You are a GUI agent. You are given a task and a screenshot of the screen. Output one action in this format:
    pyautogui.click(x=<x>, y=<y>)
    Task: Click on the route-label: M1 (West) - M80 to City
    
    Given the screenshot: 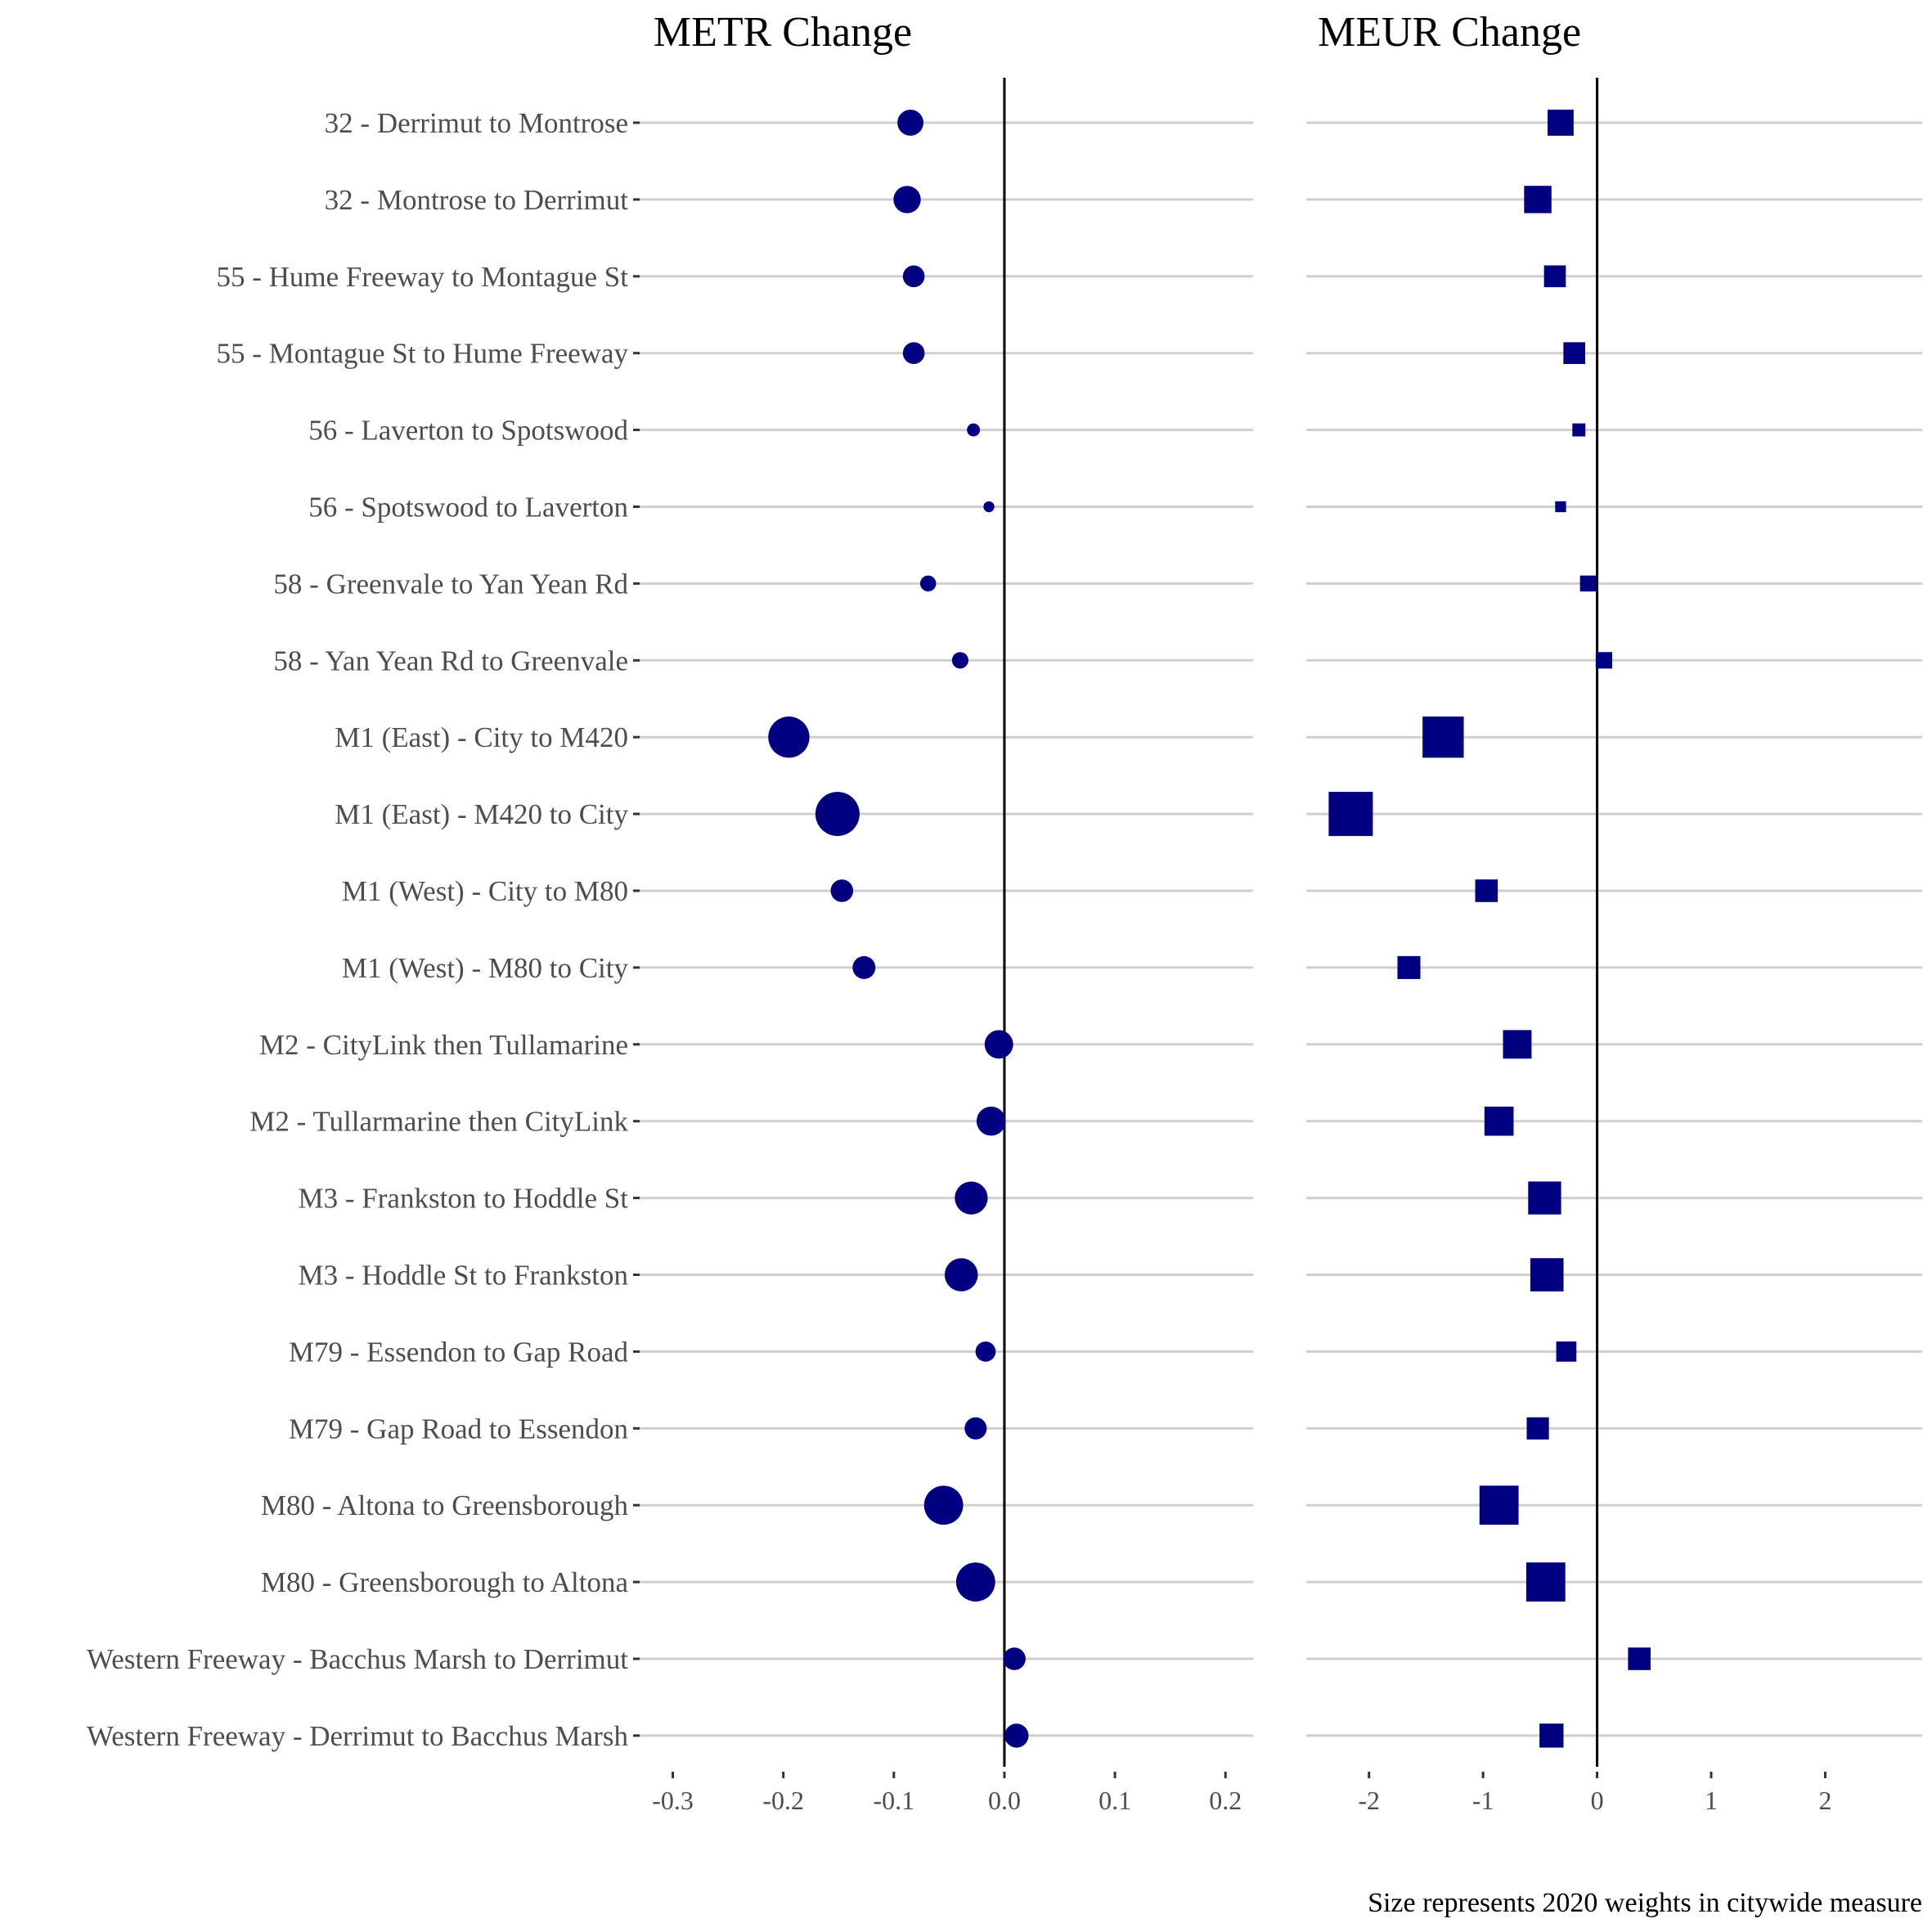 What is the action you would take?
    pyautogui.click(x=486, y=968)
    